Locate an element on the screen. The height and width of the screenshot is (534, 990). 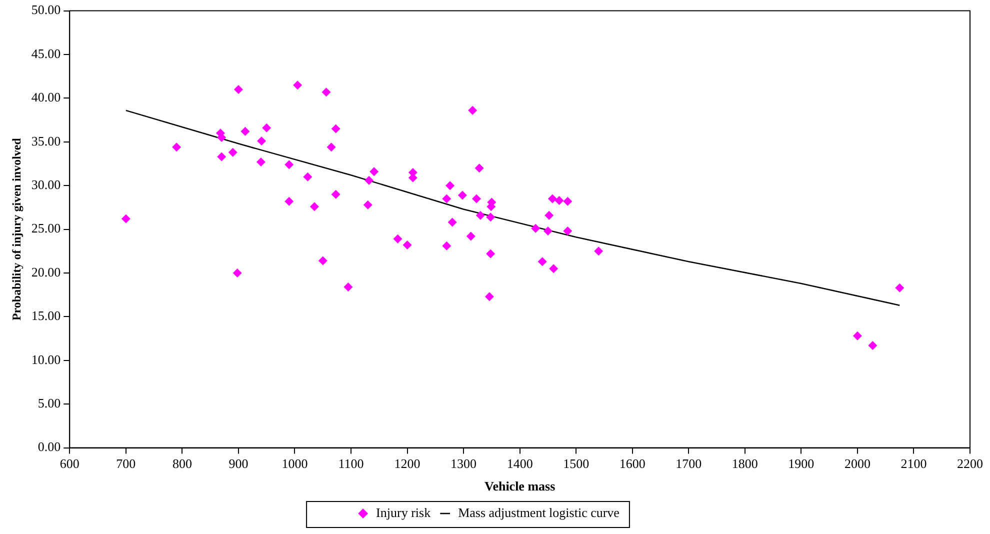
x-tick-label: 1300 is located at coordinates (463, 464).